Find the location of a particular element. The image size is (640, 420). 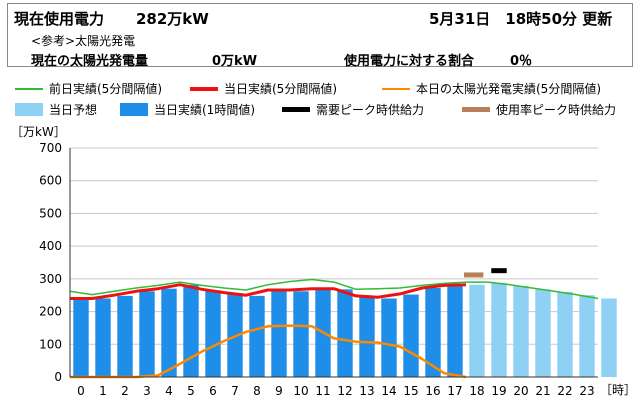

x-tick-9: 9 is located at coordinates (279, 391).